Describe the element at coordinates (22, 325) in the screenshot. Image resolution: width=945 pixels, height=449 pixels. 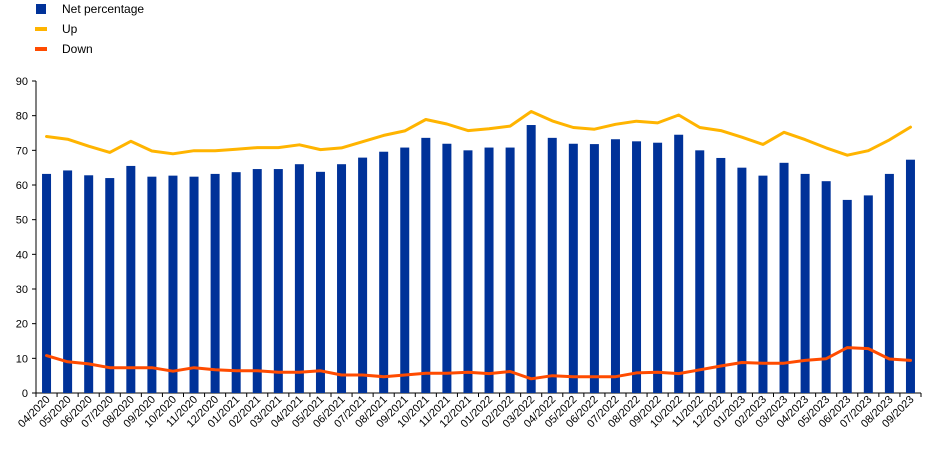
I see `y-tick-label: 20` at that location.